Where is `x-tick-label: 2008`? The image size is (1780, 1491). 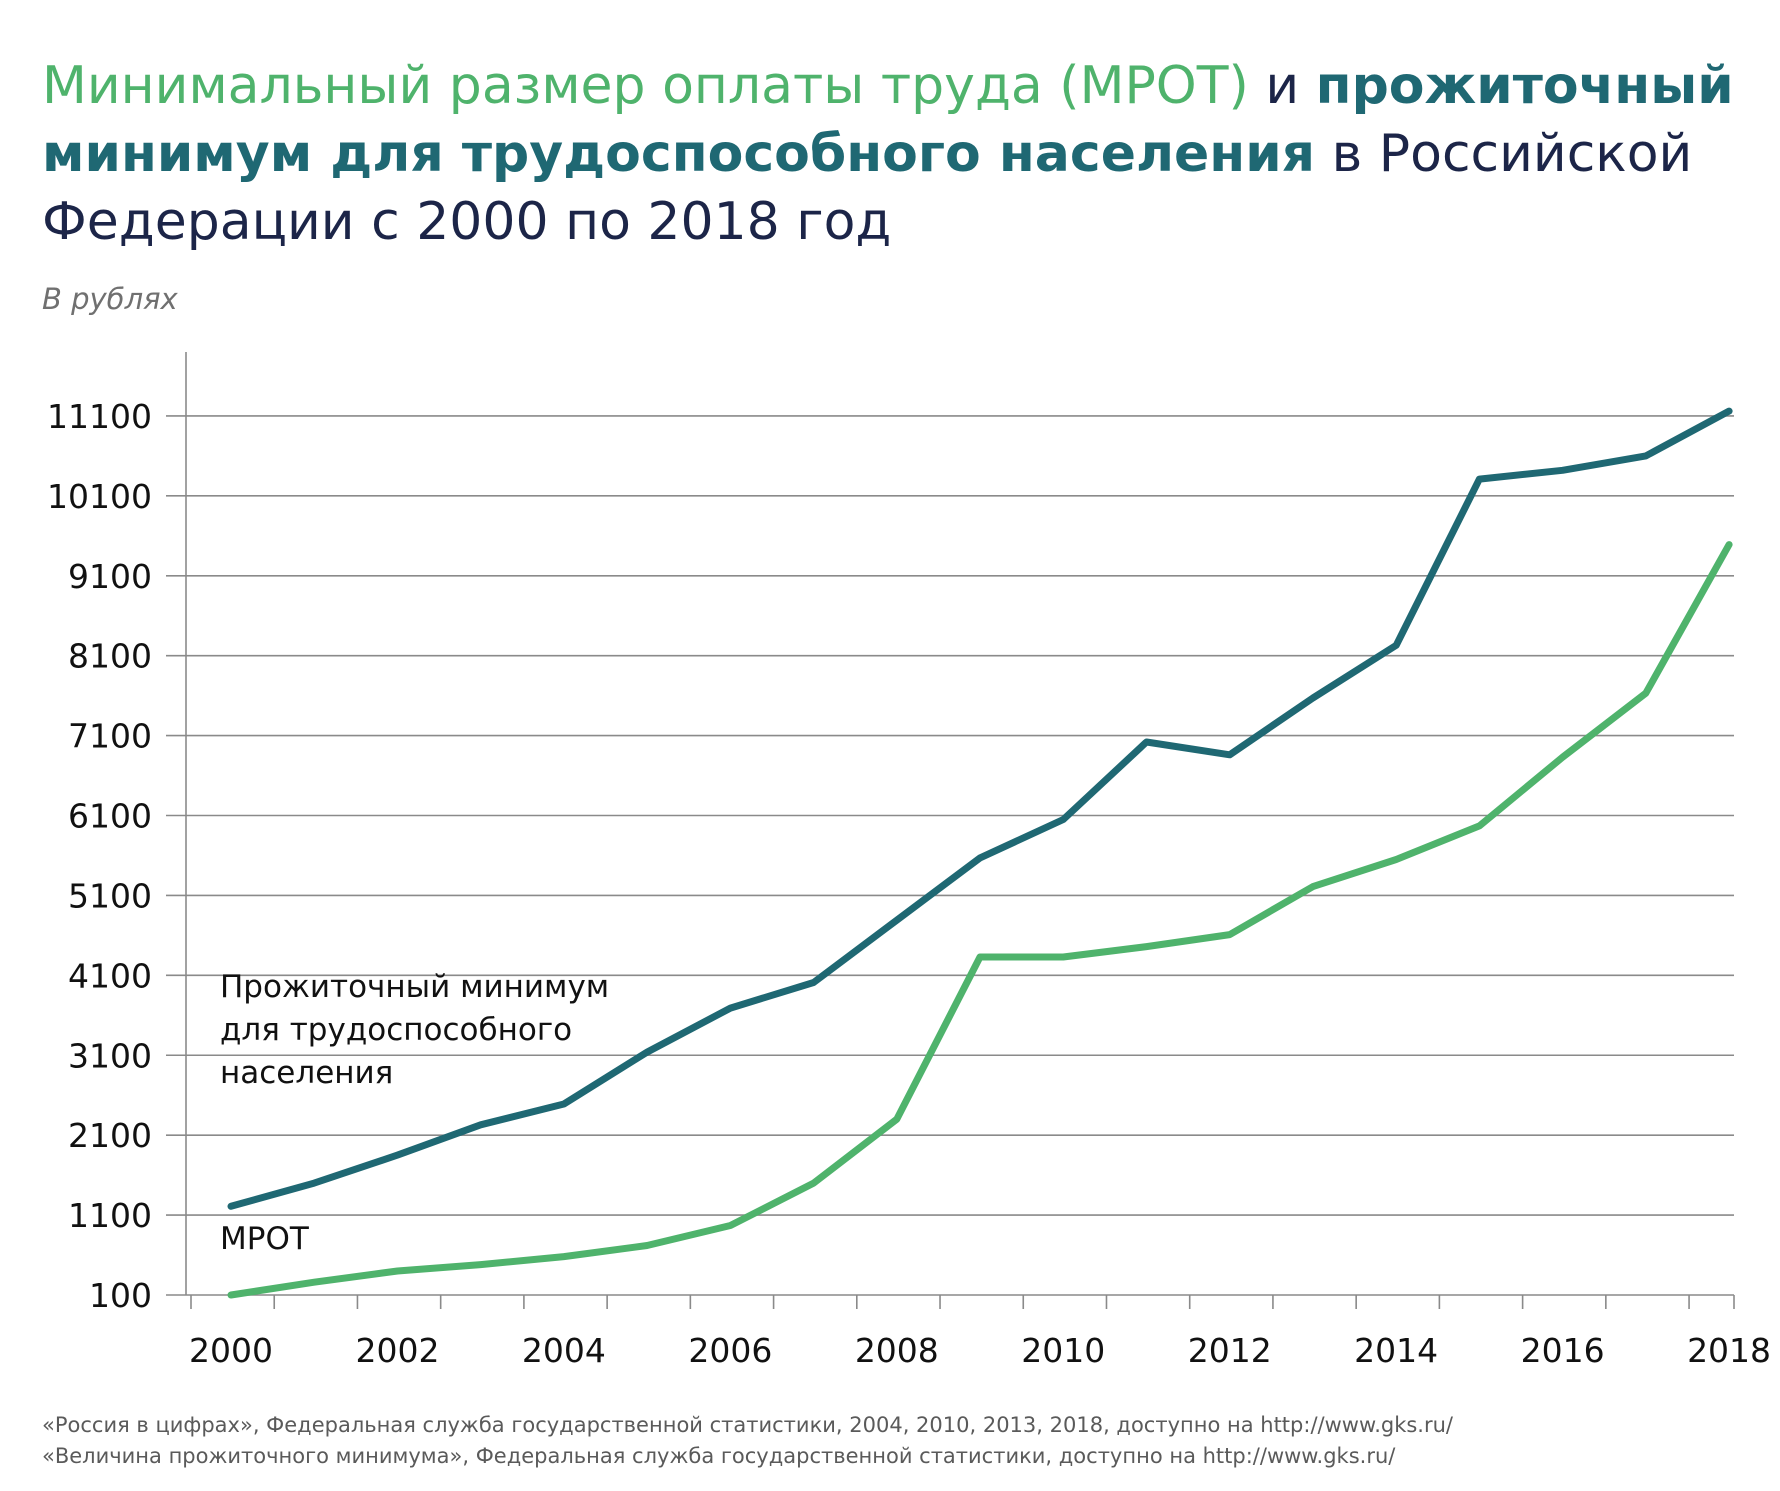
x-tick-label: 2008 is located at coordinates (897, 1350).